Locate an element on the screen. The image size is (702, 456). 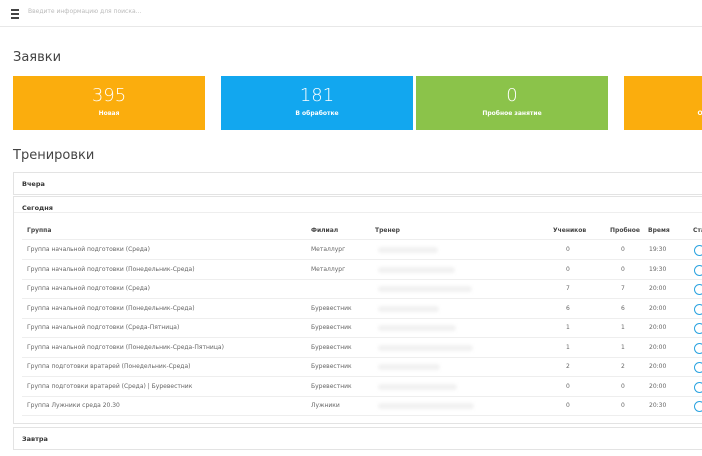
table-cell: Лужники is located at coordinates (325, 405).